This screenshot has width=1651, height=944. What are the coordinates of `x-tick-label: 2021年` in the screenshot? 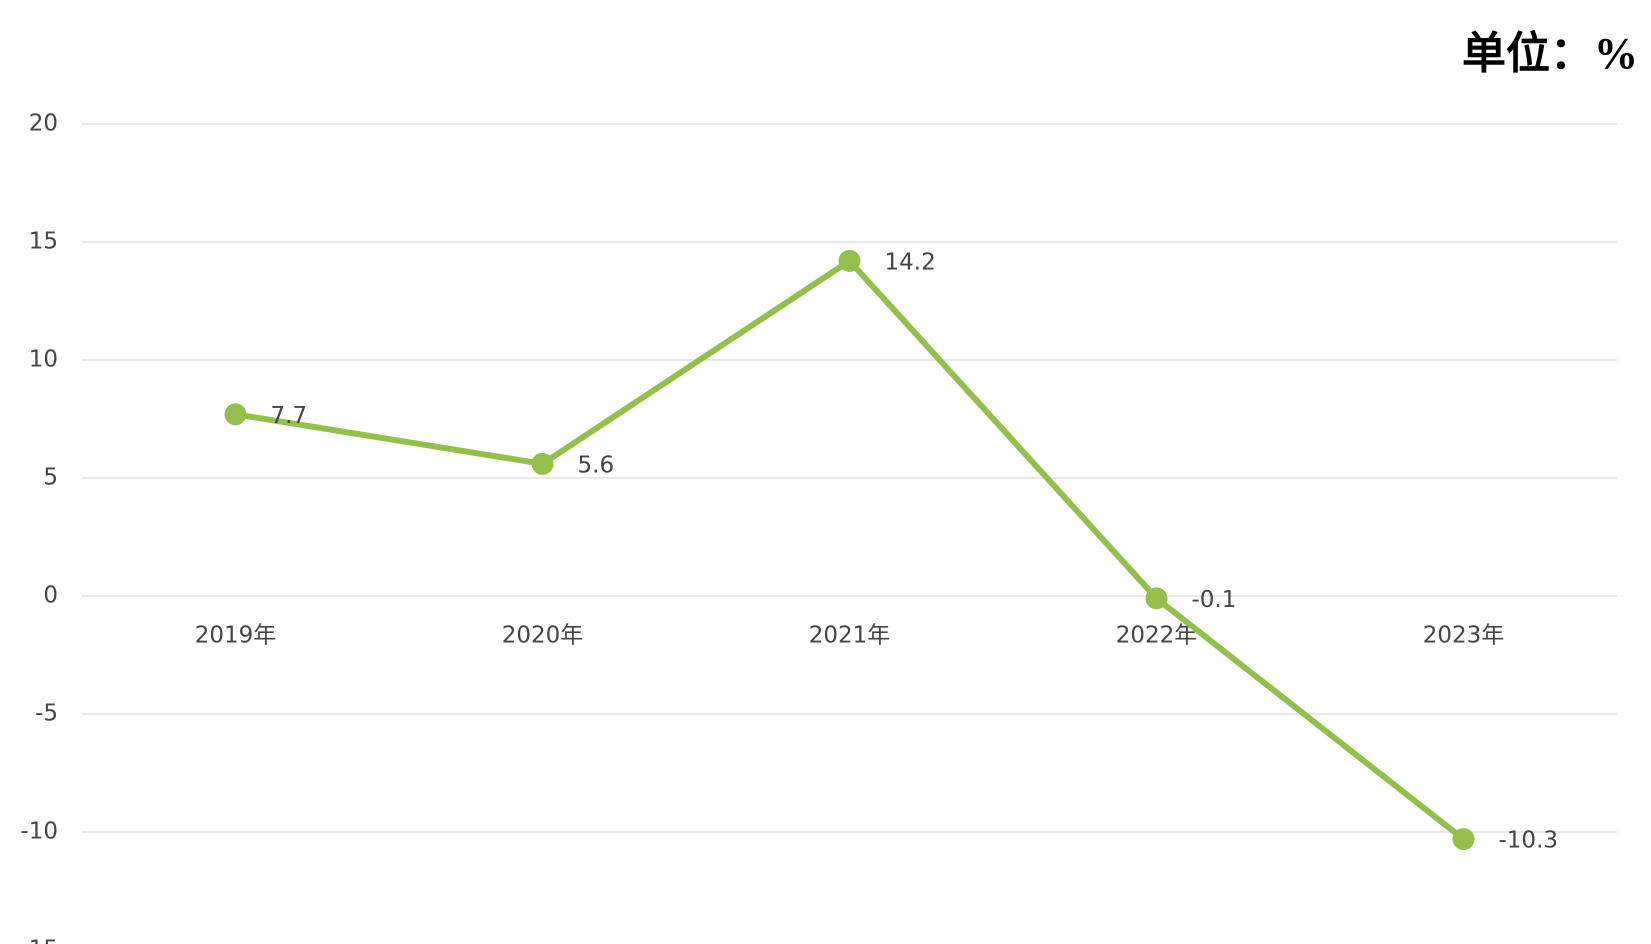 It's located at (850, 636).